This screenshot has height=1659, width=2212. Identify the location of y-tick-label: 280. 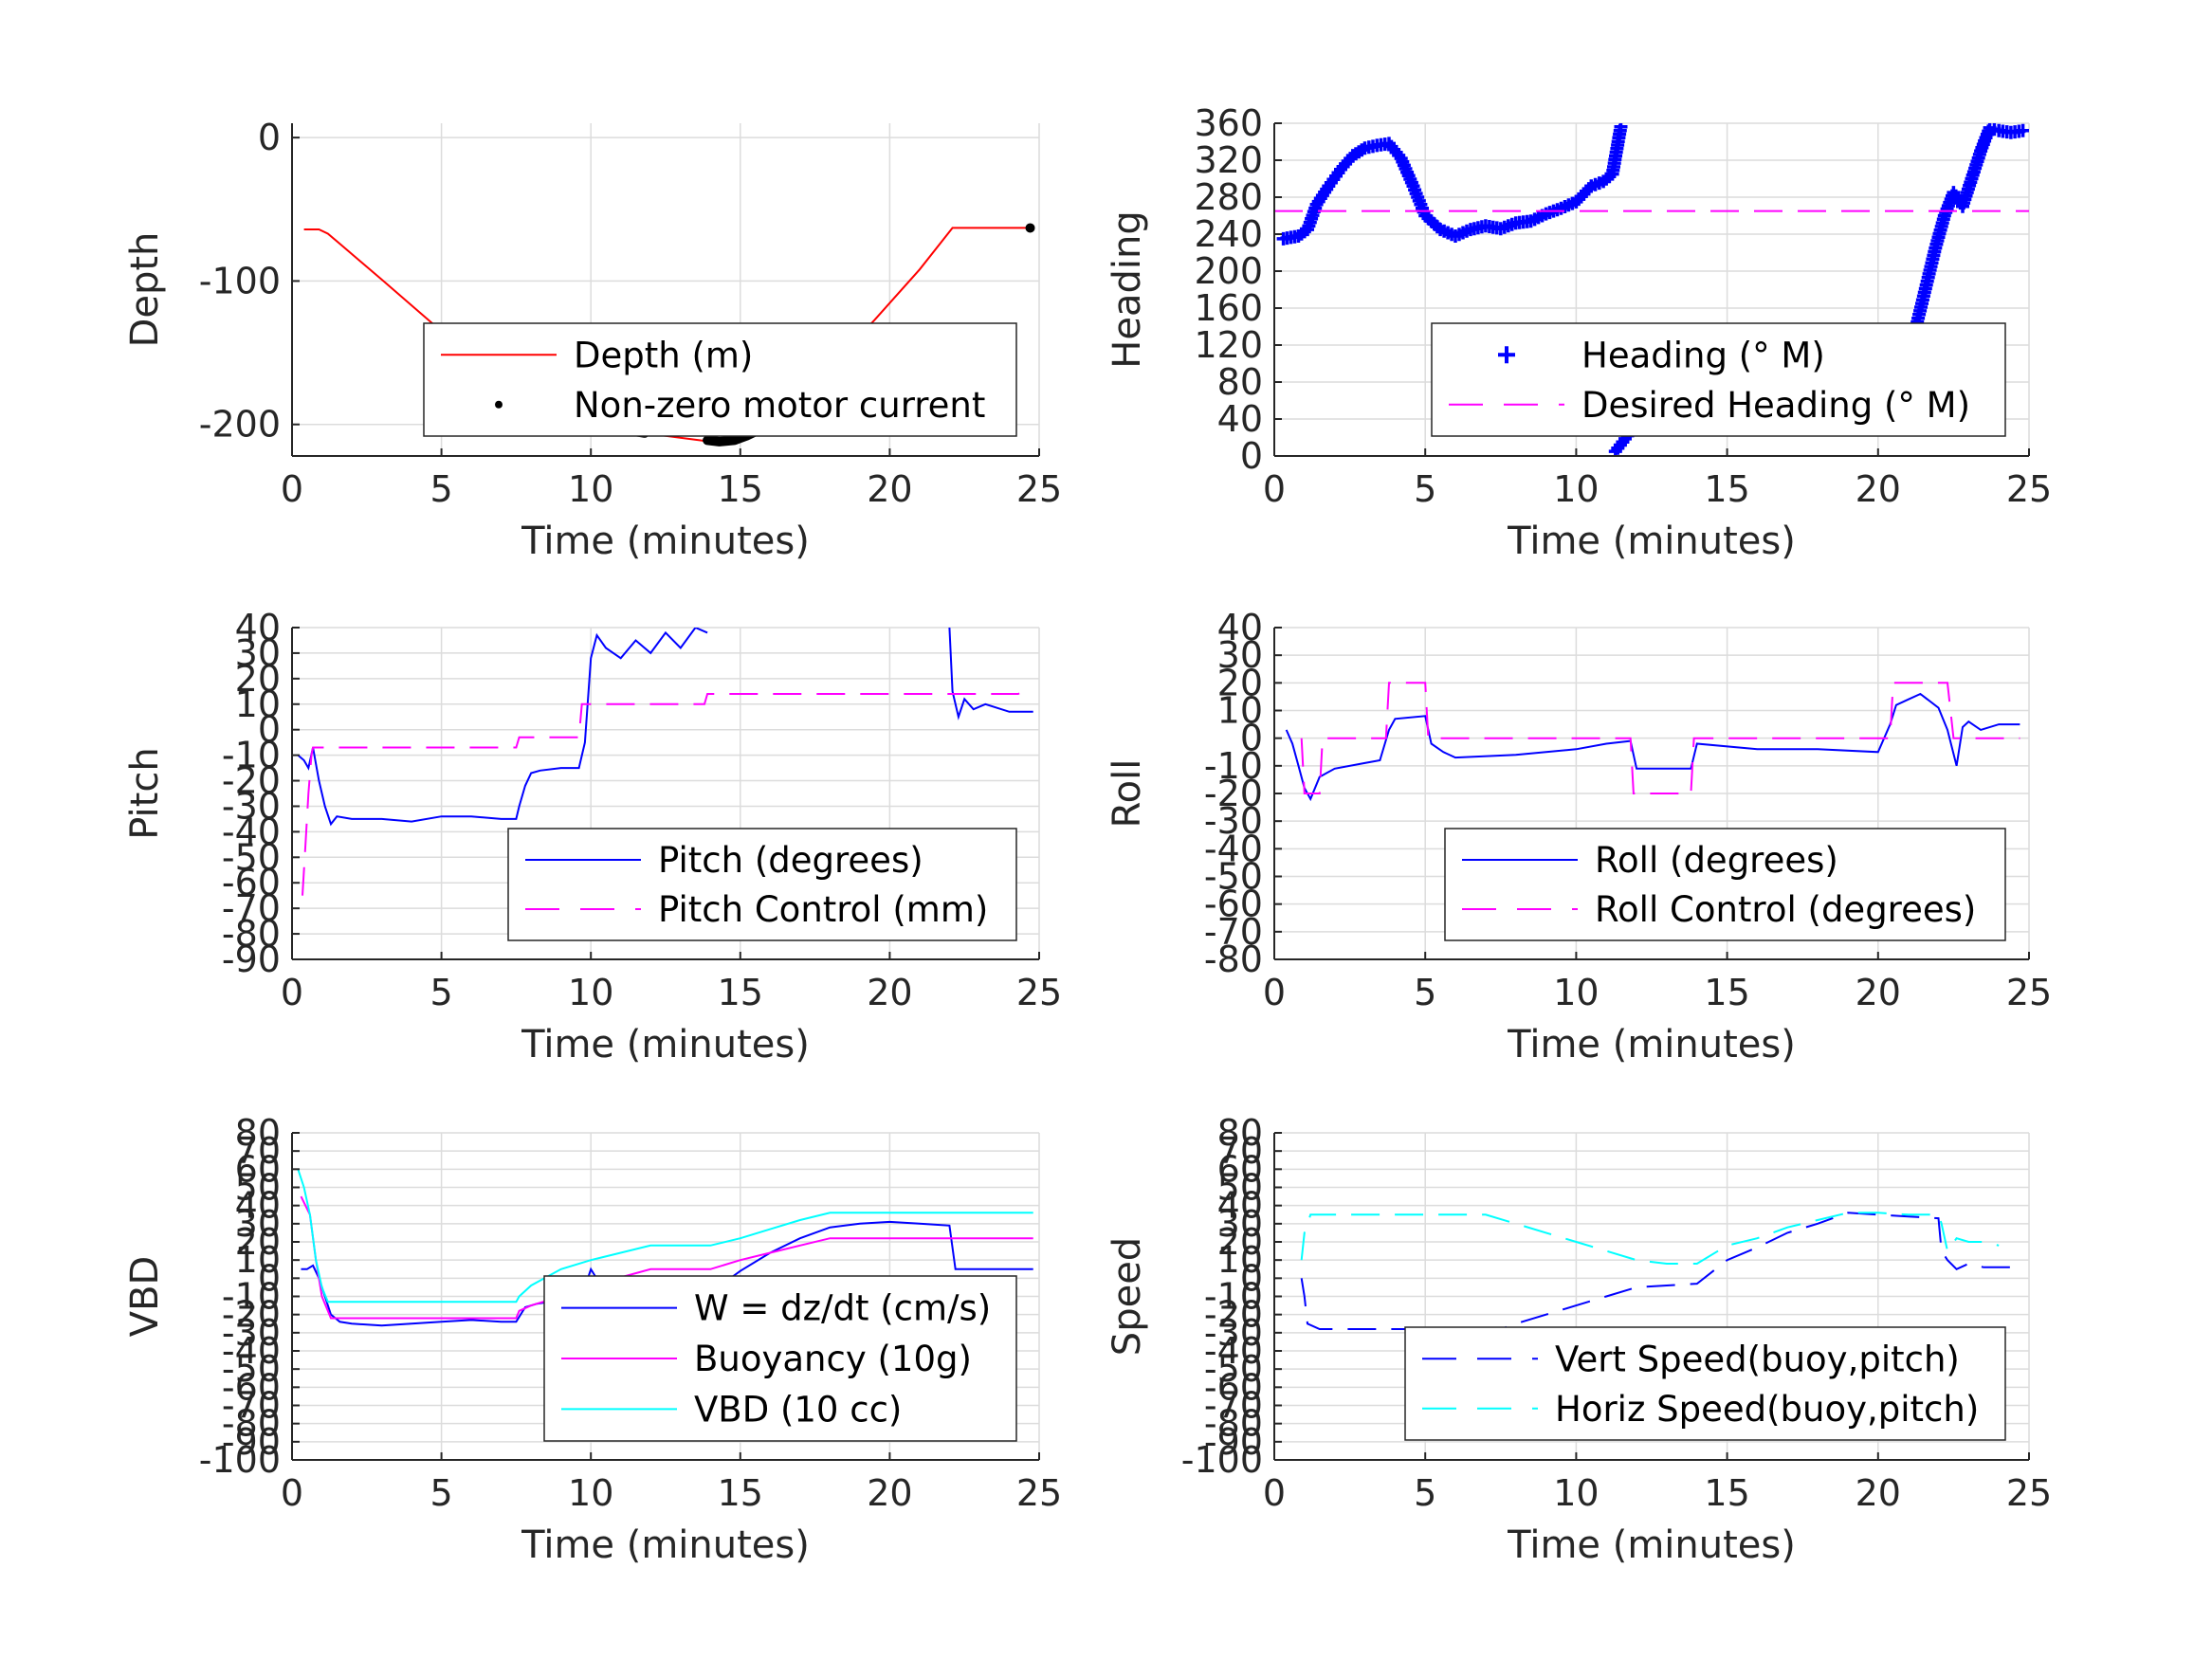
(1228, 197).